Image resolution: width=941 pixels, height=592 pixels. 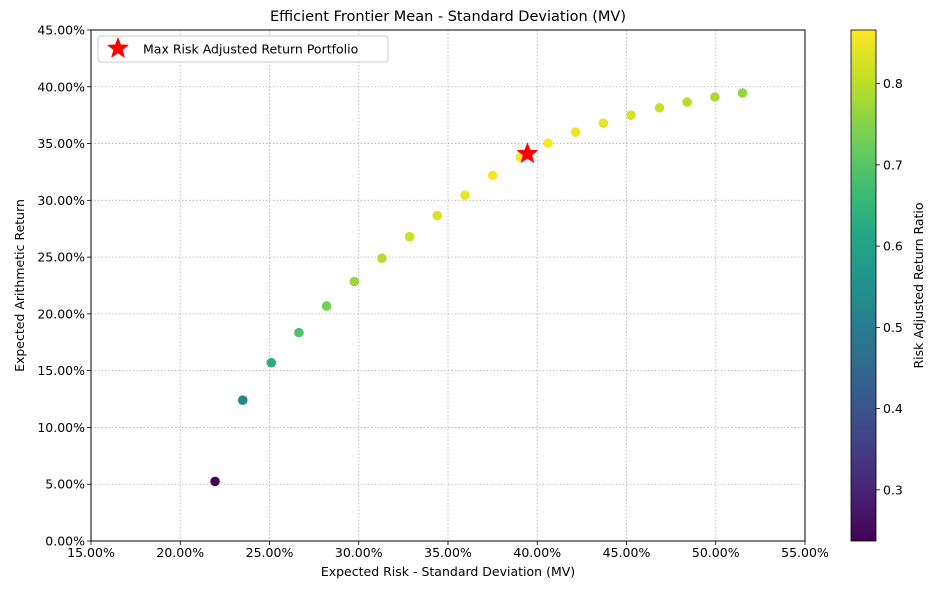 What do you see at coordinates (61, 370) in the screenshot?
I see `y-tick-label: 15.00%` at bounding box center [61, 370].